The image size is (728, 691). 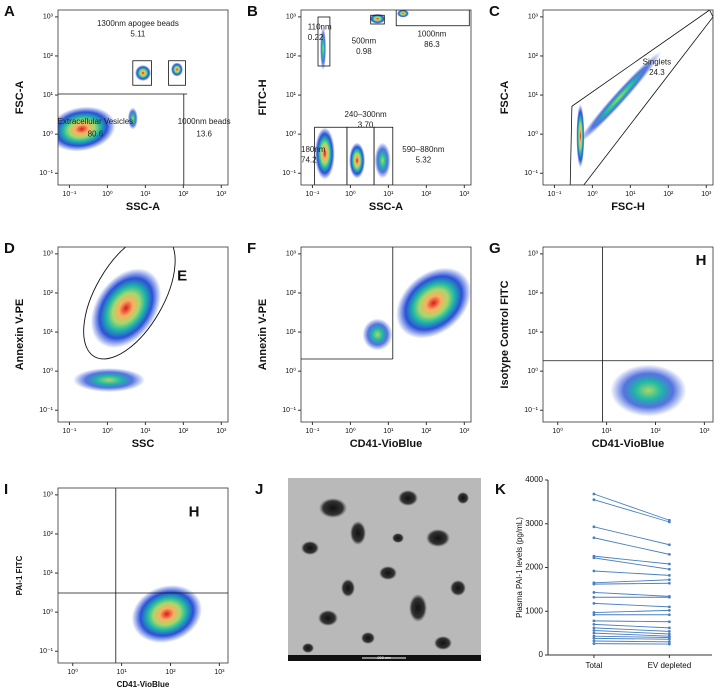 I want to click on annotation: 13.6, so click(x=204, y=133).